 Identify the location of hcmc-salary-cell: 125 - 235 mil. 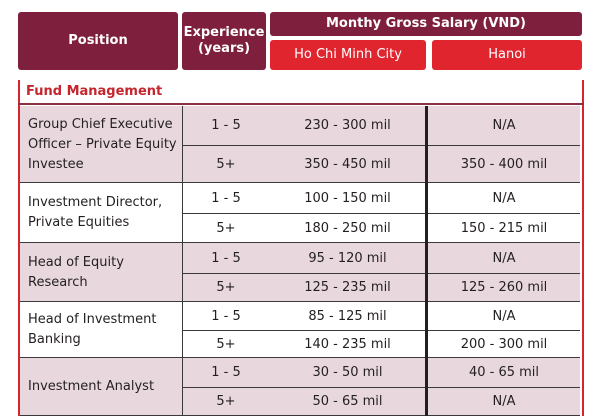
(347, 287).